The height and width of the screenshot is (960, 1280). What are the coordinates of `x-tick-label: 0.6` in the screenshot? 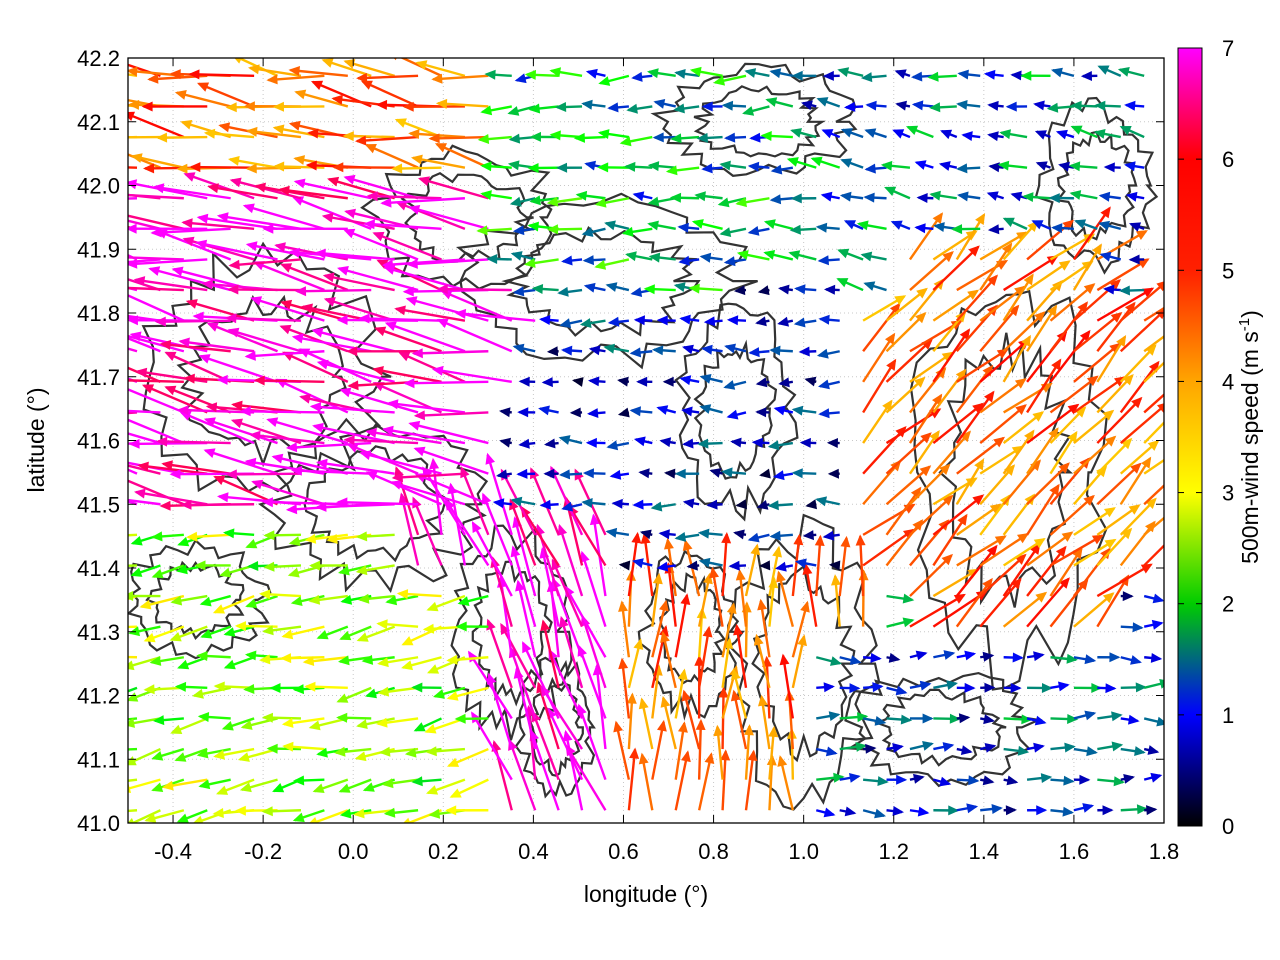 It's located at (623, 851).